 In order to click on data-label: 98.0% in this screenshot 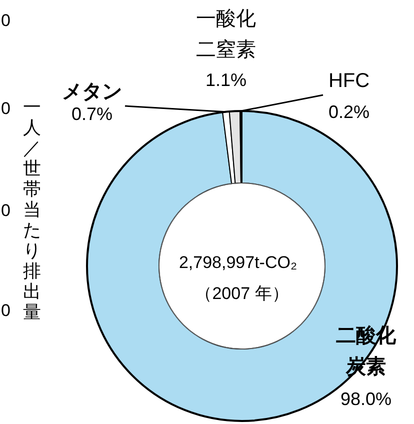, I will do `click(366, 399)`.